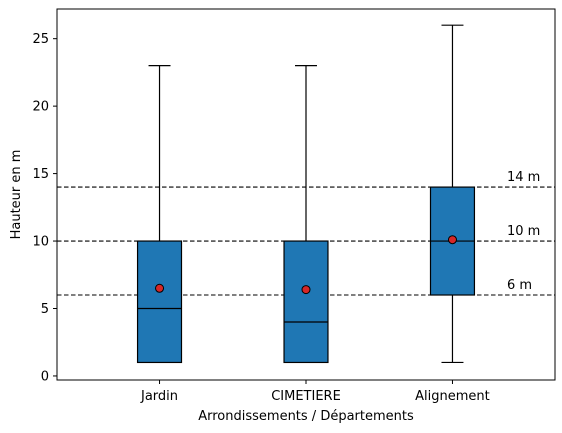  What do you see at coordinates (519, 285) in the screenshot?
I see `reference-line-label: 6 m` at bounding box center [519, 285].